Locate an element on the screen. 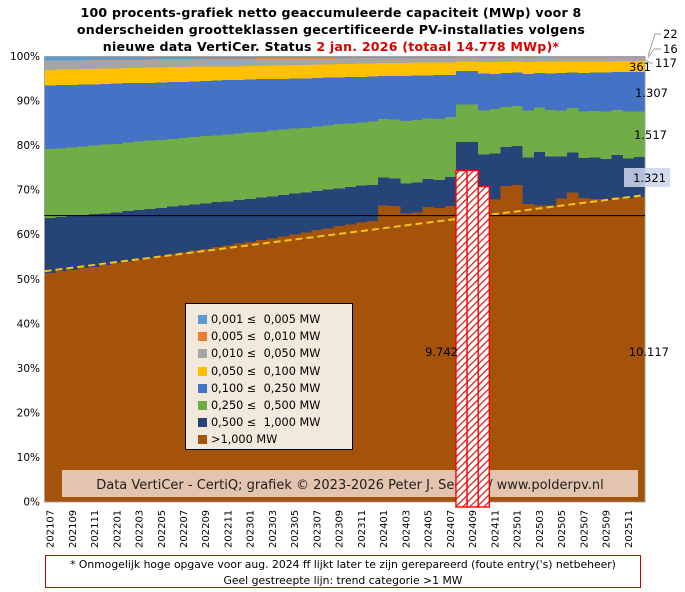 This screenshot has width=685, height=592. x-tick-label: 202109 is located at coordinates (73, 529).